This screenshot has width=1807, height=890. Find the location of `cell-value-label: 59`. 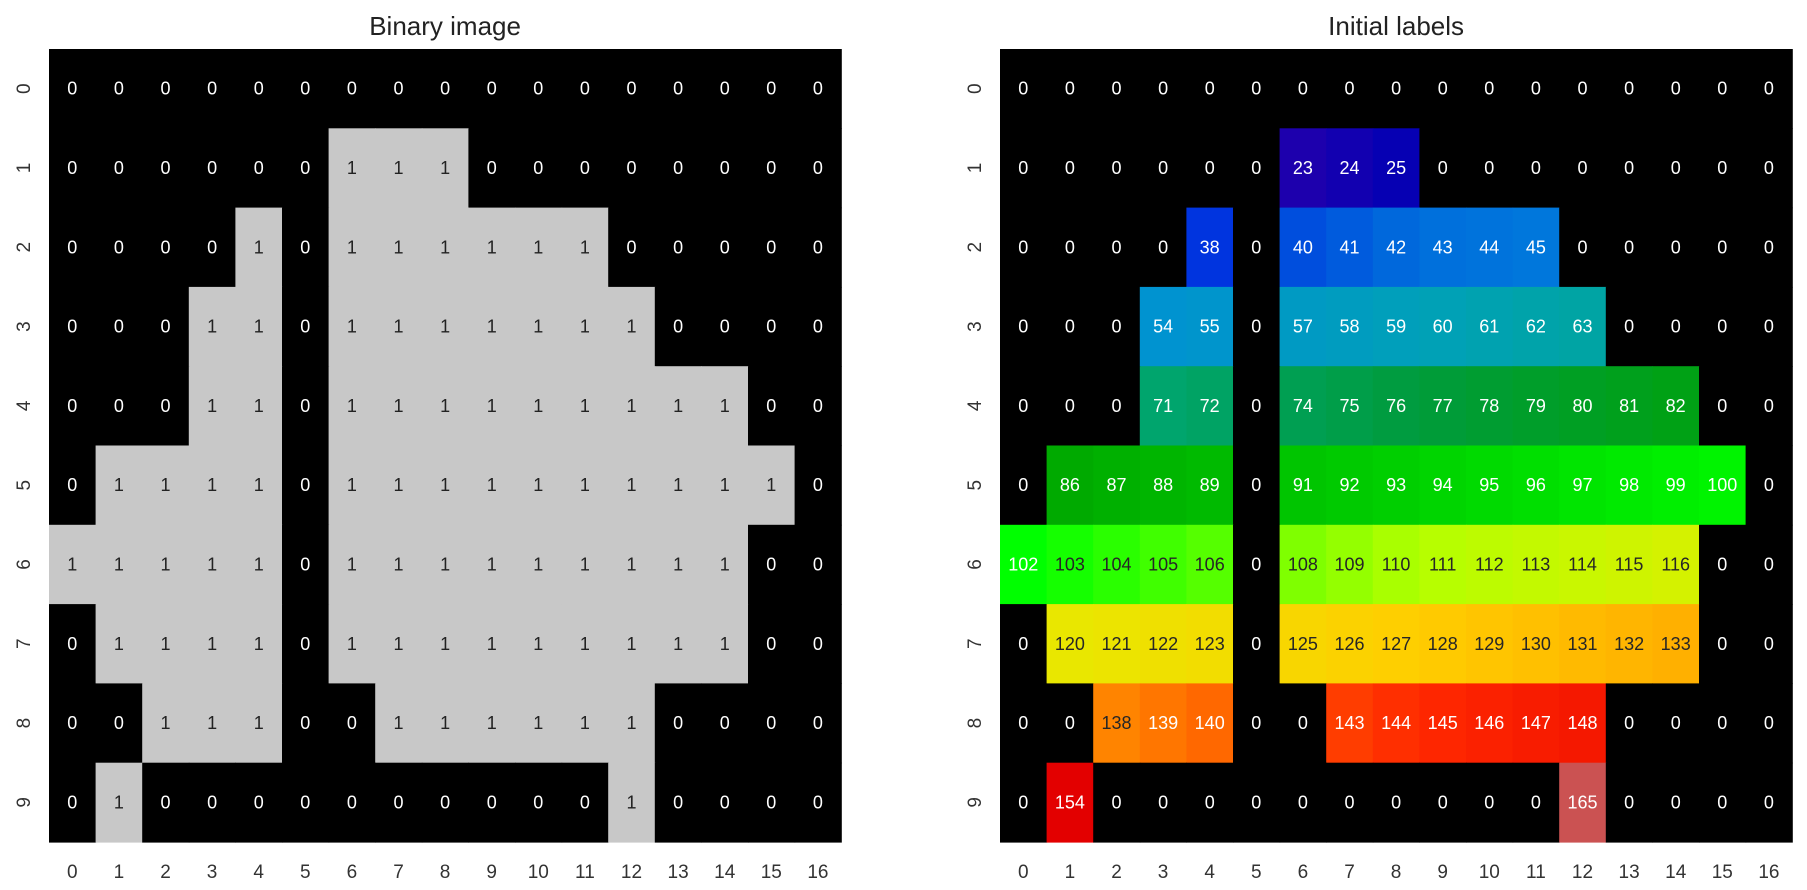

cell-value-label: 59 is located at coordinates (1396, 327).